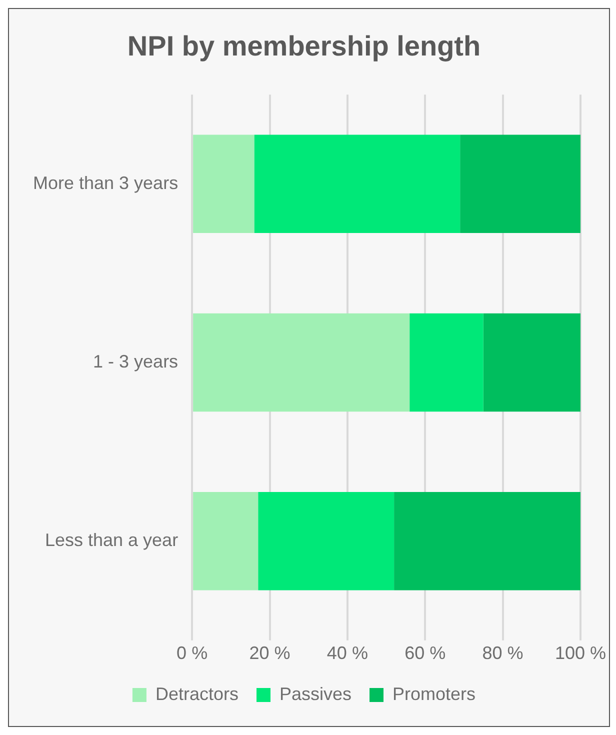 The width and height of the screenshot is (616, 735). I want to click on legend-label: Passives, so click(315, 694).